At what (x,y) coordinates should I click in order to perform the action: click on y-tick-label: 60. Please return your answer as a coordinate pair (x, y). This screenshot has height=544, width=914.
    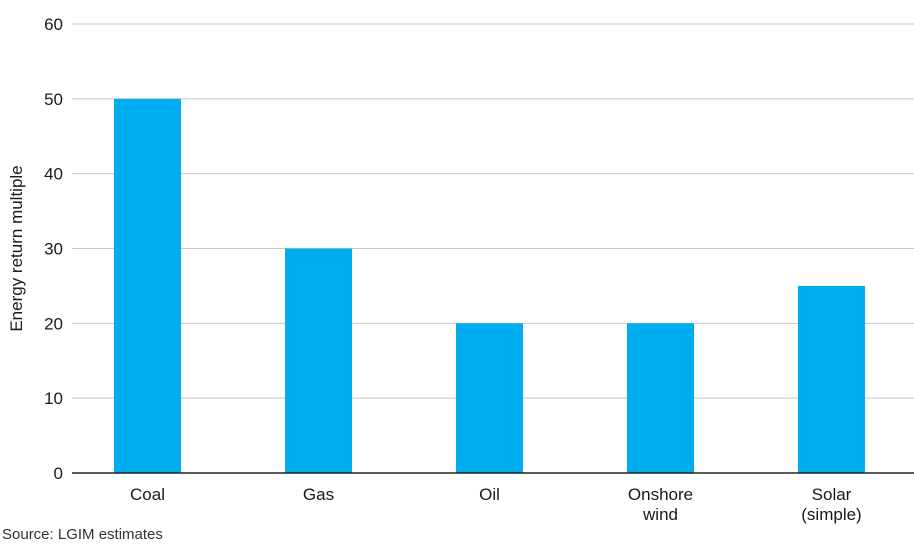
    Looking at the image, I should click on (53, 24).